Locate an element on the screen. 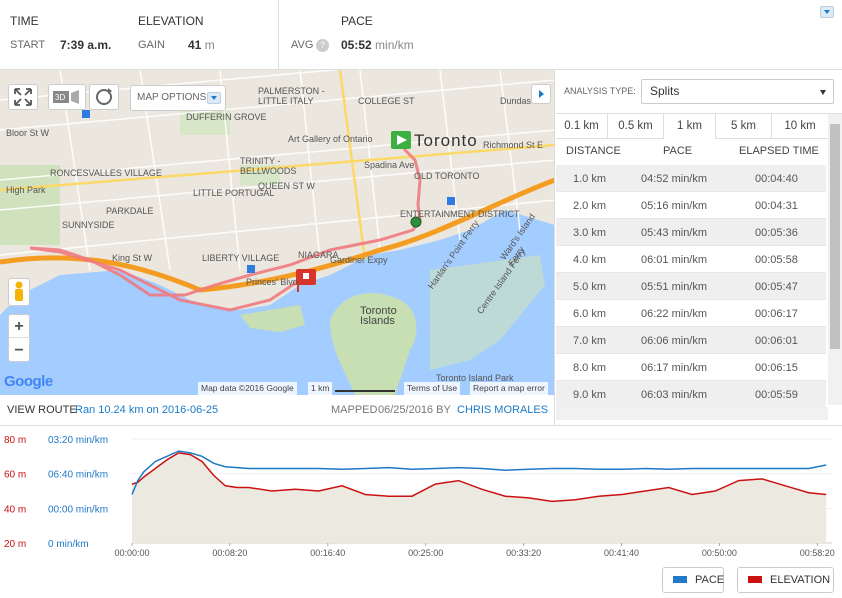 The width and height of the screenshot is (842, 598). pace-label: PACE is located at coordinates (357, 21).